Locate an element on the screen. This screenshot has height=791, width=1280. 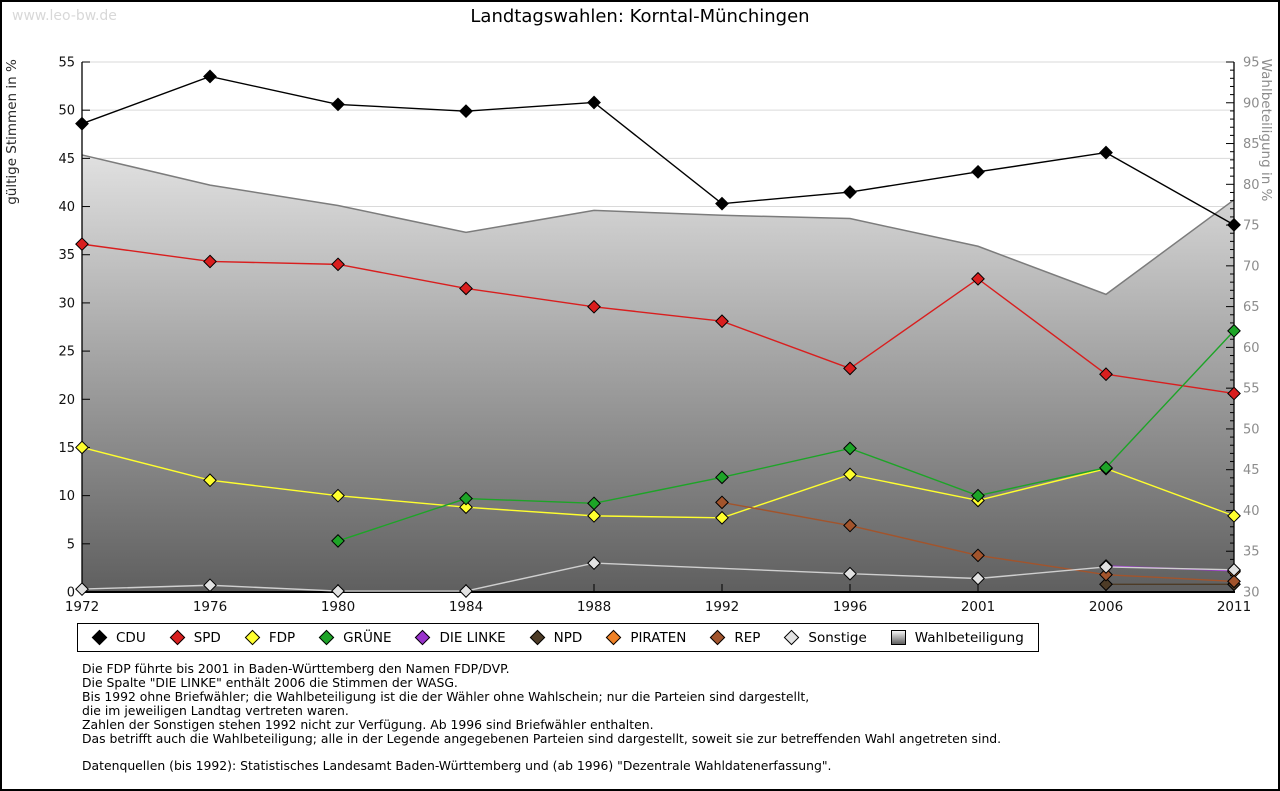
legend-item-grüne: GRÜNE is located at coordinates (355, 637).